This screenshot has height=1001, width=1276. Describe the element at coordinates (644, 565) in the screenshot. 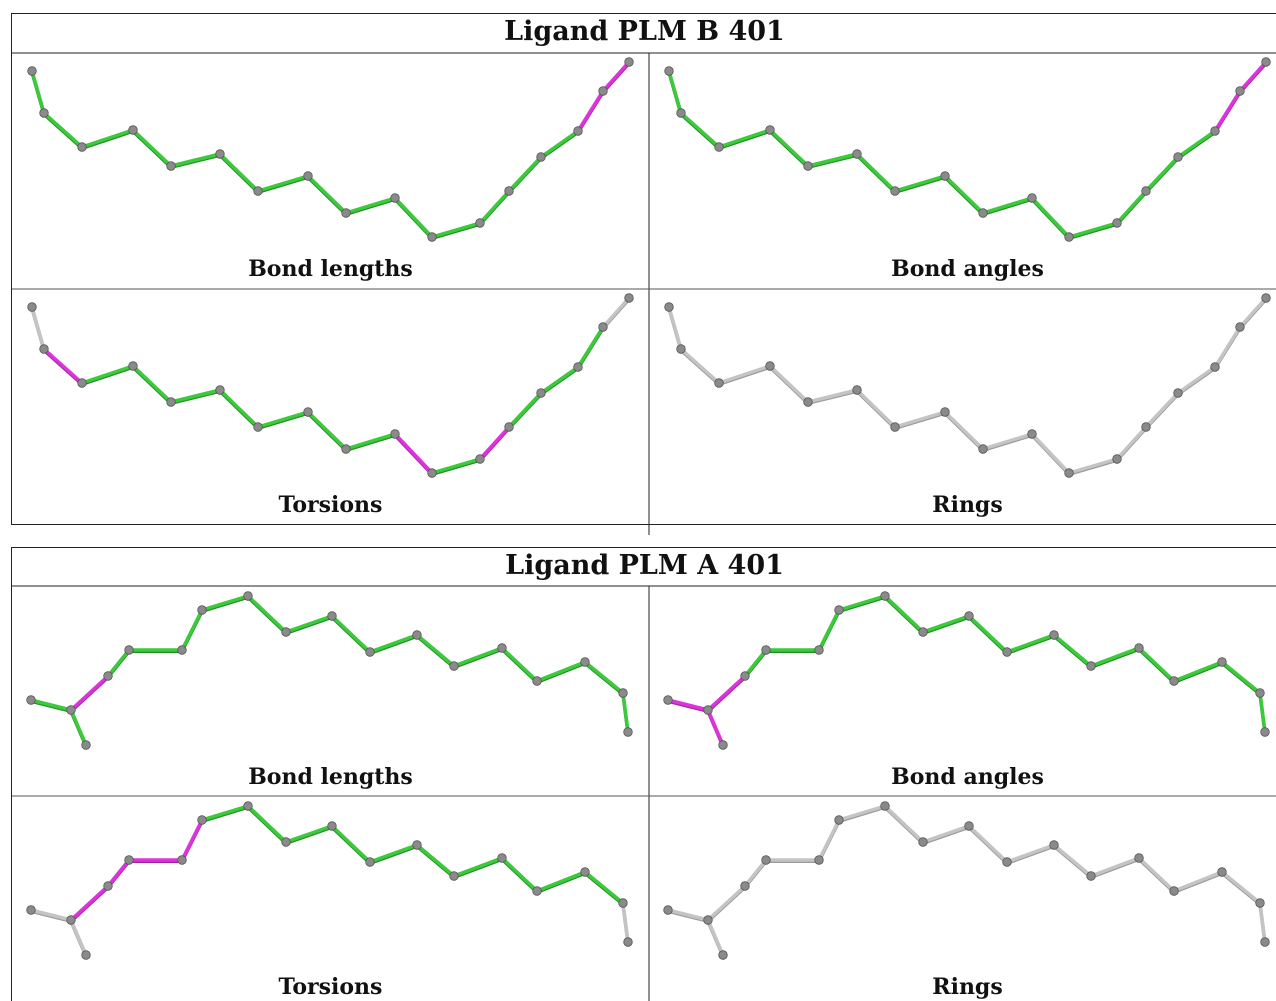

I see `figure-title: Ligand PLM A 401` at that location.